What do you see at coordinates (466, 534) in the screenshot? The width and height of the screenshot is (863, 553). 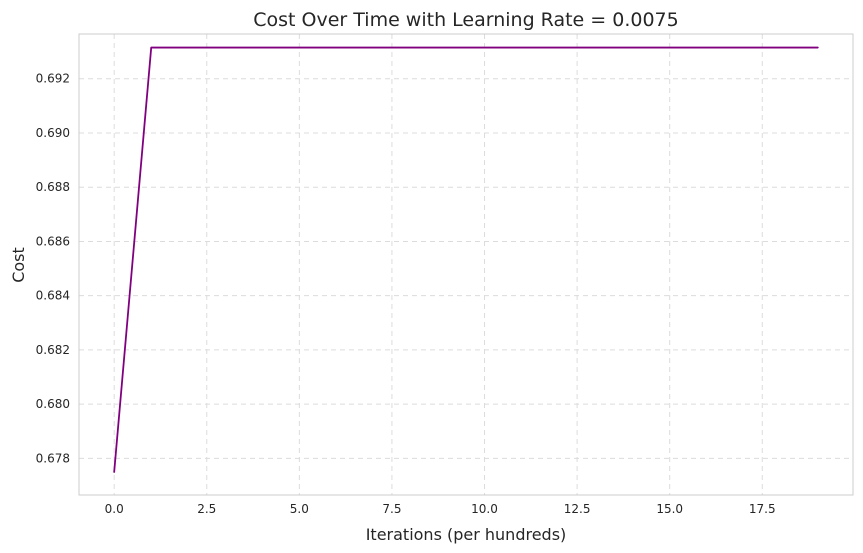 I see `x-axis-label: Iterations (per hundreds)` at bounding box center [466, 534].